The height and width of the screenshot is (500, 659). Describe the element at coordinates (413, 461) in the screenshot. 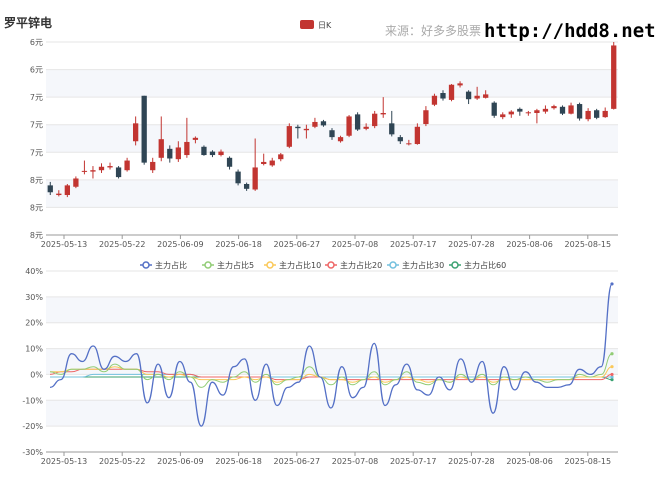

I see `x-tick-label: 2025-07-17` at that location.